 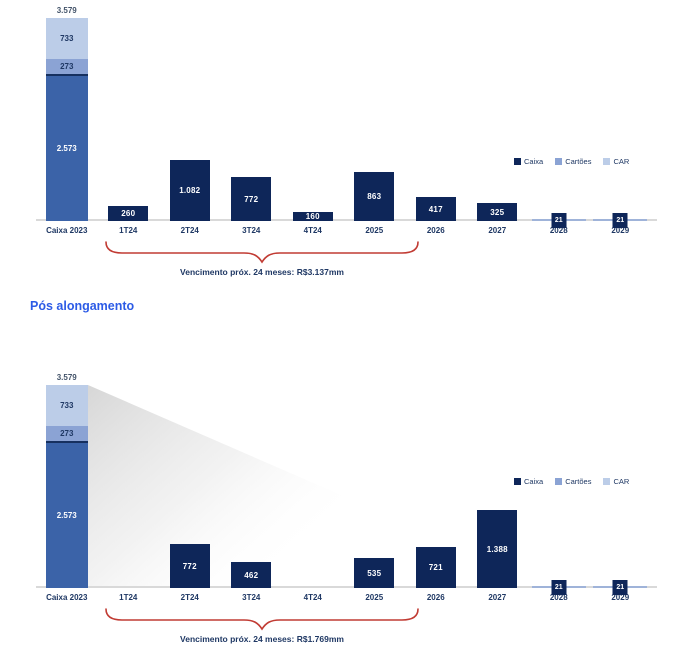 What do you see at coordinates (313, 110) in the screenshot?
I see `column-4T24: 160` at bounding box center [313, 110].